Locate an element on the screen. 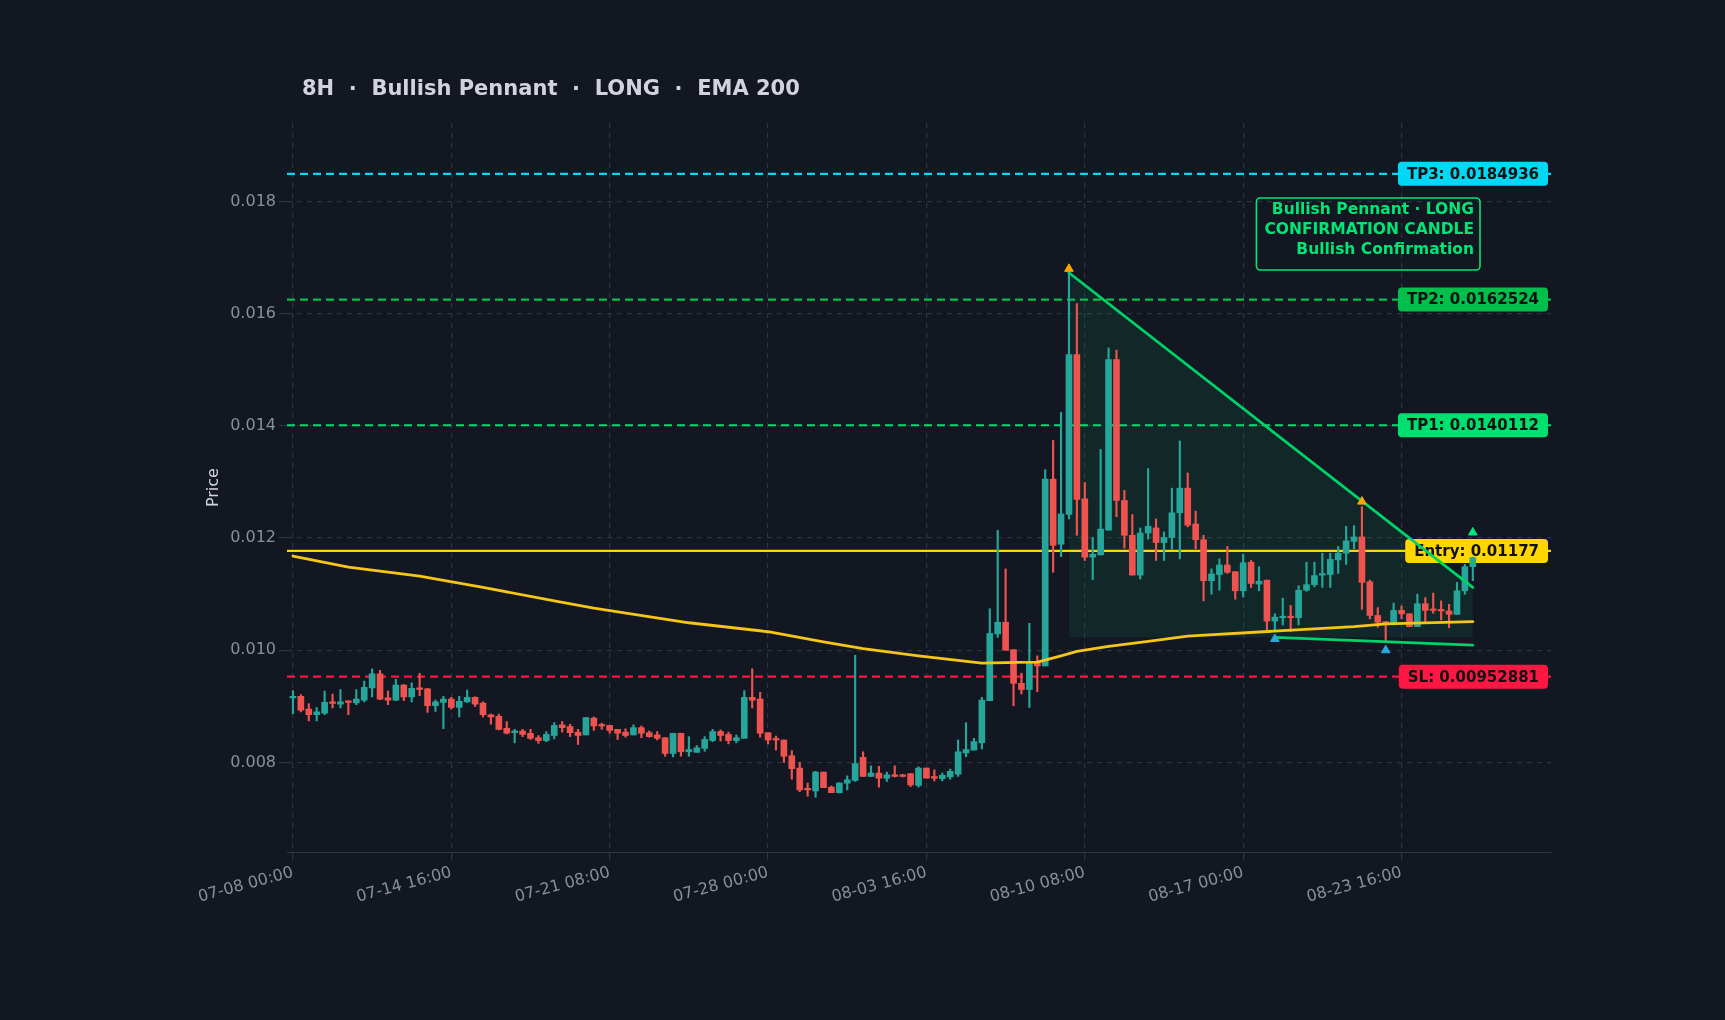  x-tick-label: 08-23 16:00 is located at coordinates (1354, 883).